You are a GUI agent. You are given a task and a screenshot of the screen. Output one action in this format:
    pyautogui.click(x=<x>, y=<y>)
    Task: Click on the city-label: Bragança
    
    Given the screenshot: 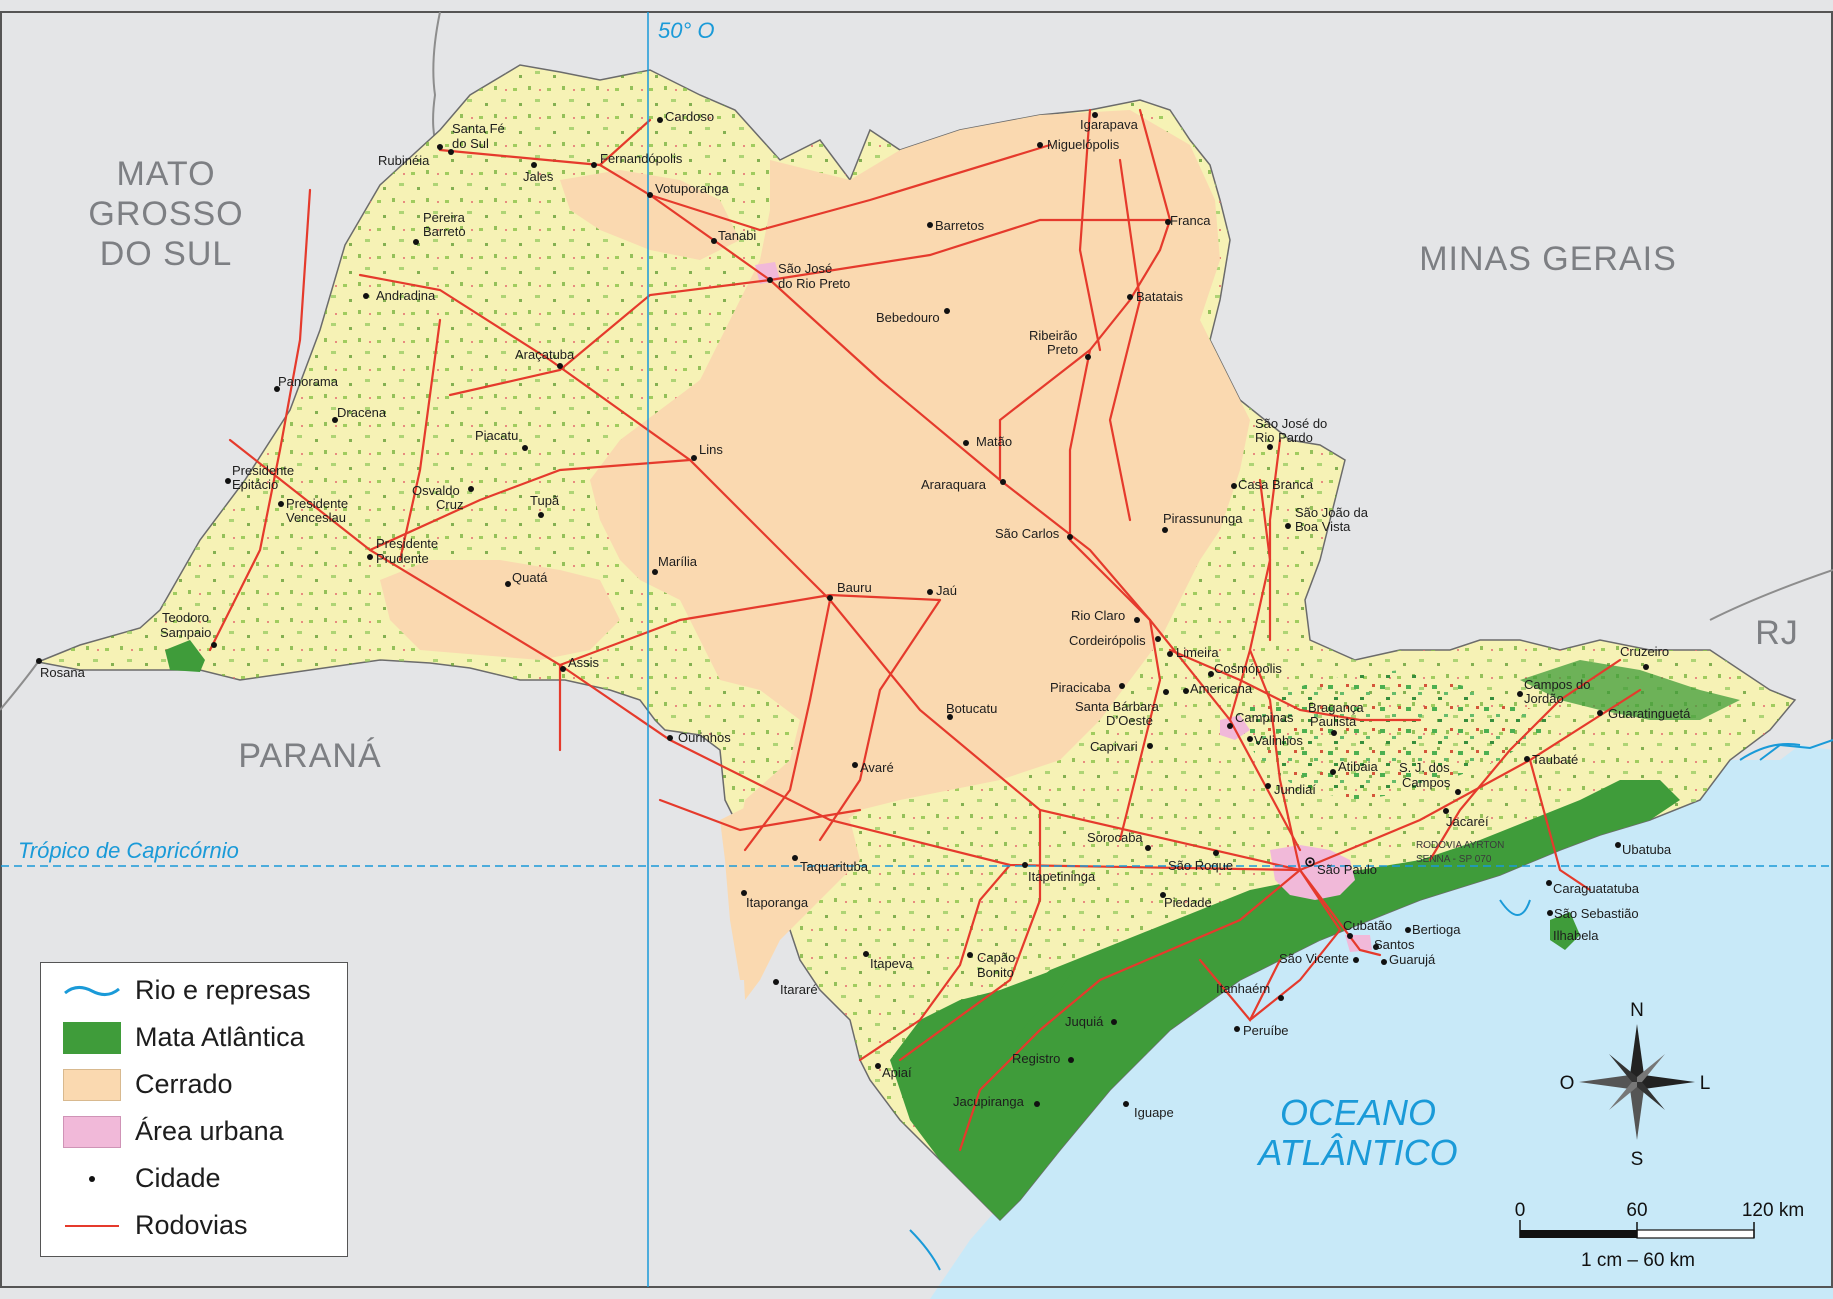 What is the action you would take?
    pyautogui.click(x=1336, y=707)
    